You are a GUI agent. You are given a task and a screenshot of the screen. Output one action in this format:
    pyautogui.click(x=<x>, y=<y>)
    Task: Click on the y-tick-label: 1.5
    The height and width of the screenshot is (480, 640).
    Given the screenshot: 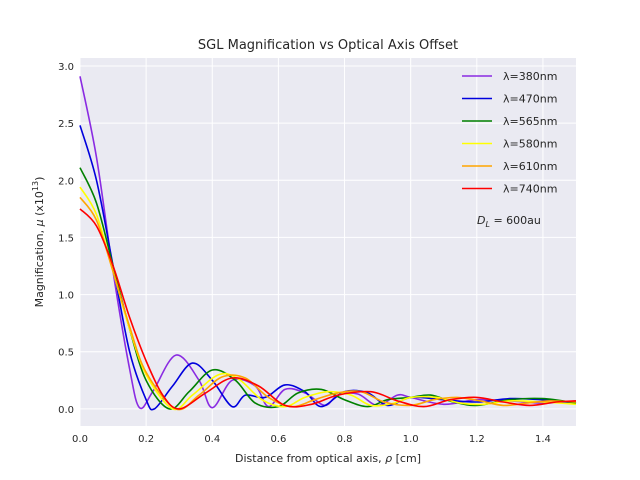 What is the action you would take?
    pyautogui.click(x=66, y=238)
    